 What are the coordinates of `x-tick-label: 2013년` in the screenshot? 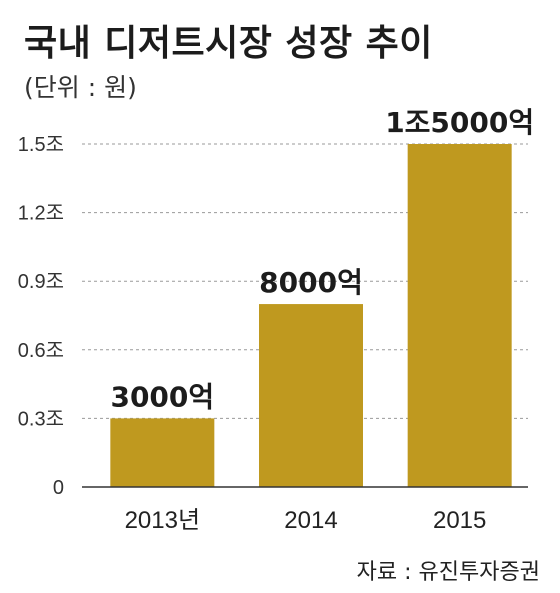 It's located at (162, 520).